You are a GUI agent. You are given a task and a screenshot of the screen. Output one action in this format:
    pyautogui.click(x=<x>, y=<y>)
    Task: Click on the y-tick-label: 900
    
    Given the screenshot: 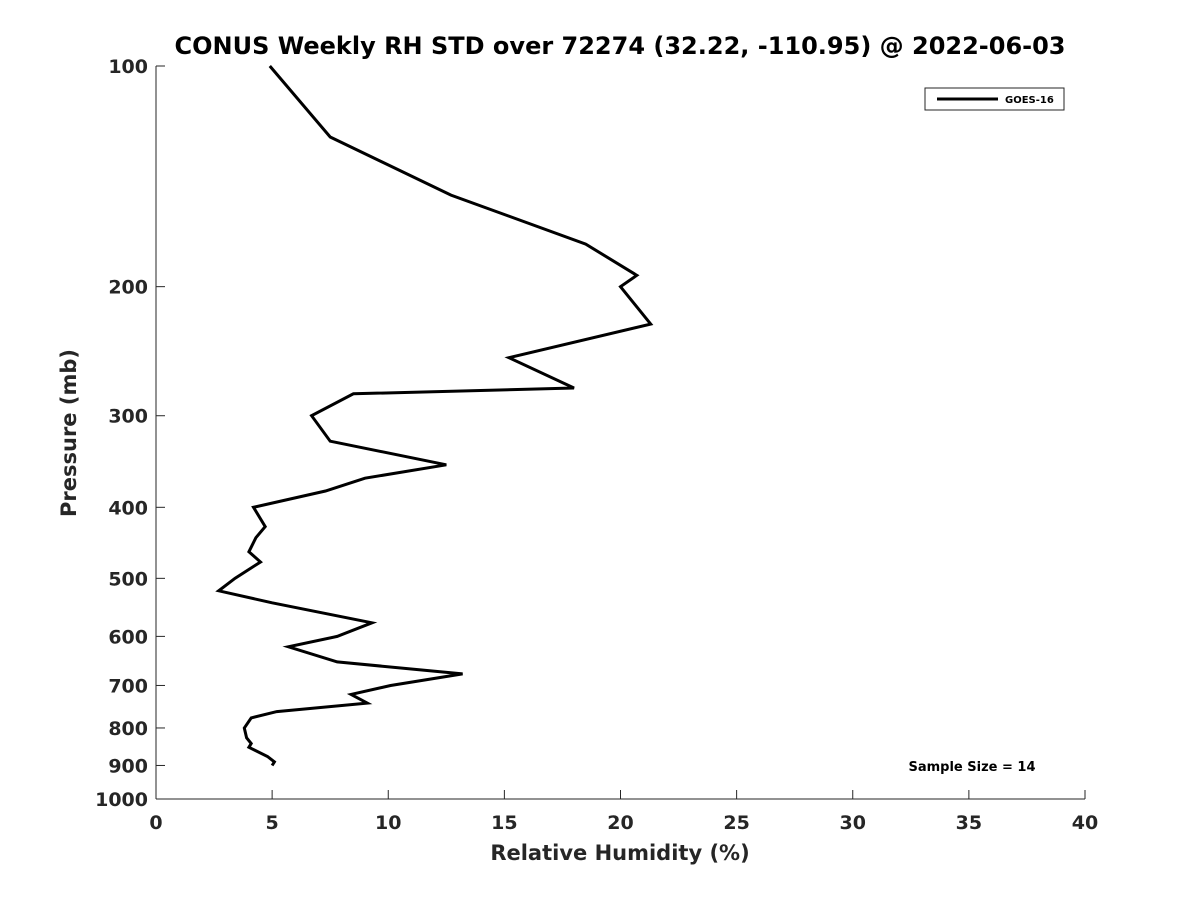 What is the action you would take?
    pyautogui.click(x=128, y=766)
    